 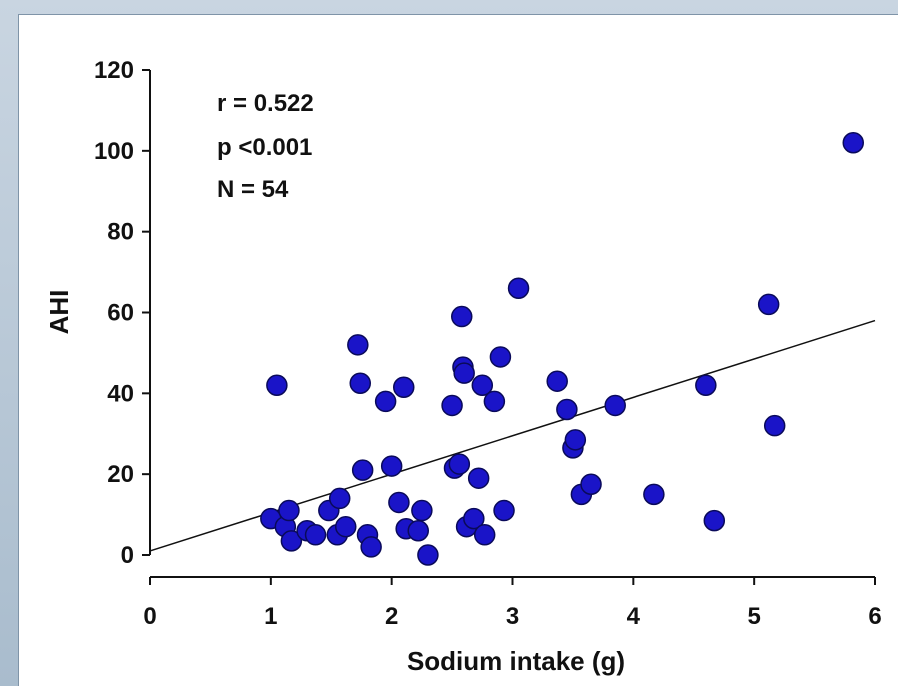 What do you see at coordinates (253, 189) in the screenshot?
I see `stat-n: N = 54` at bounding box center [253, 189].